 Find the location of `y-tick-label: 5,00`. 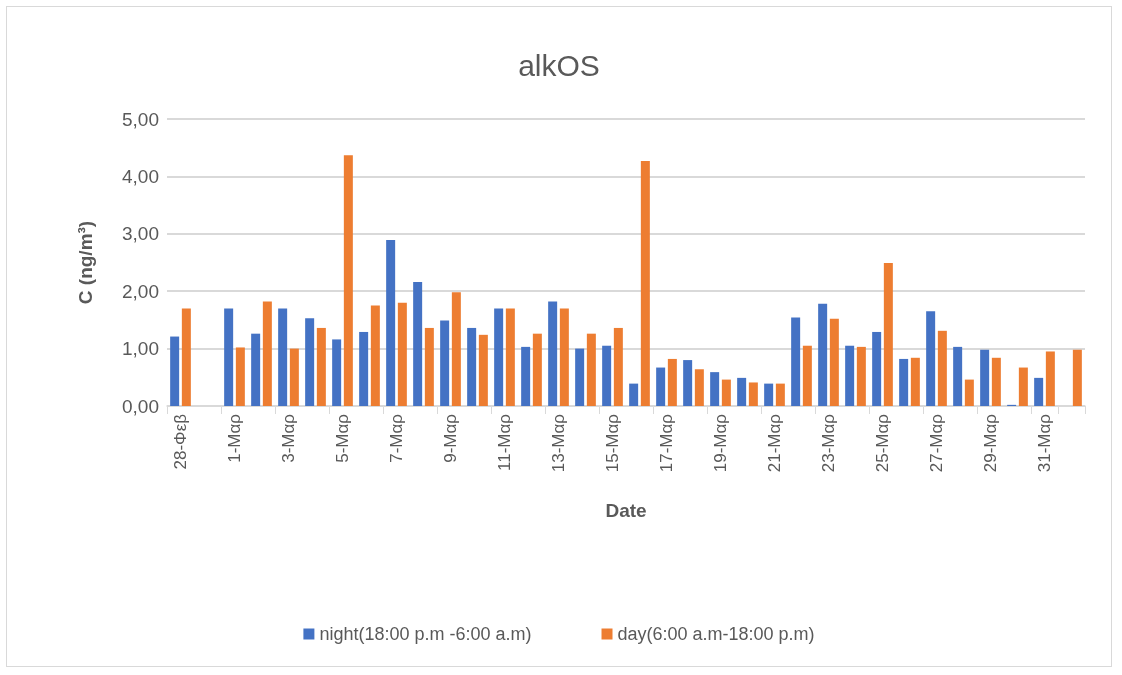

y-tick-label: 5,00 is located at coordinates (140, 119).